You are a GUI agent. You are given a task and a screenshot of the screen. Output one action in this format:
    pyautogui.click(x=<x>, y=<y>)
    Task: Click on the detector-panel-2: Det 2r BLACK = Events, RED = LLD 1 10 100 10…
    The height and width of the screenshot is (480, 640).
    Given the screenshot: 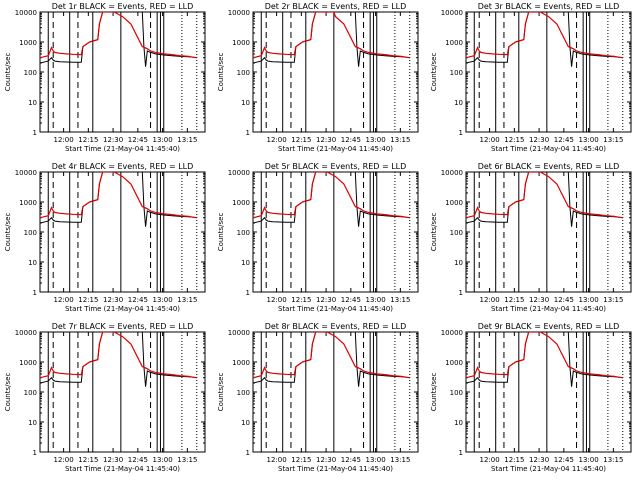 What is the action you would take?
    pyautogui.click(x=318, y=77)
    